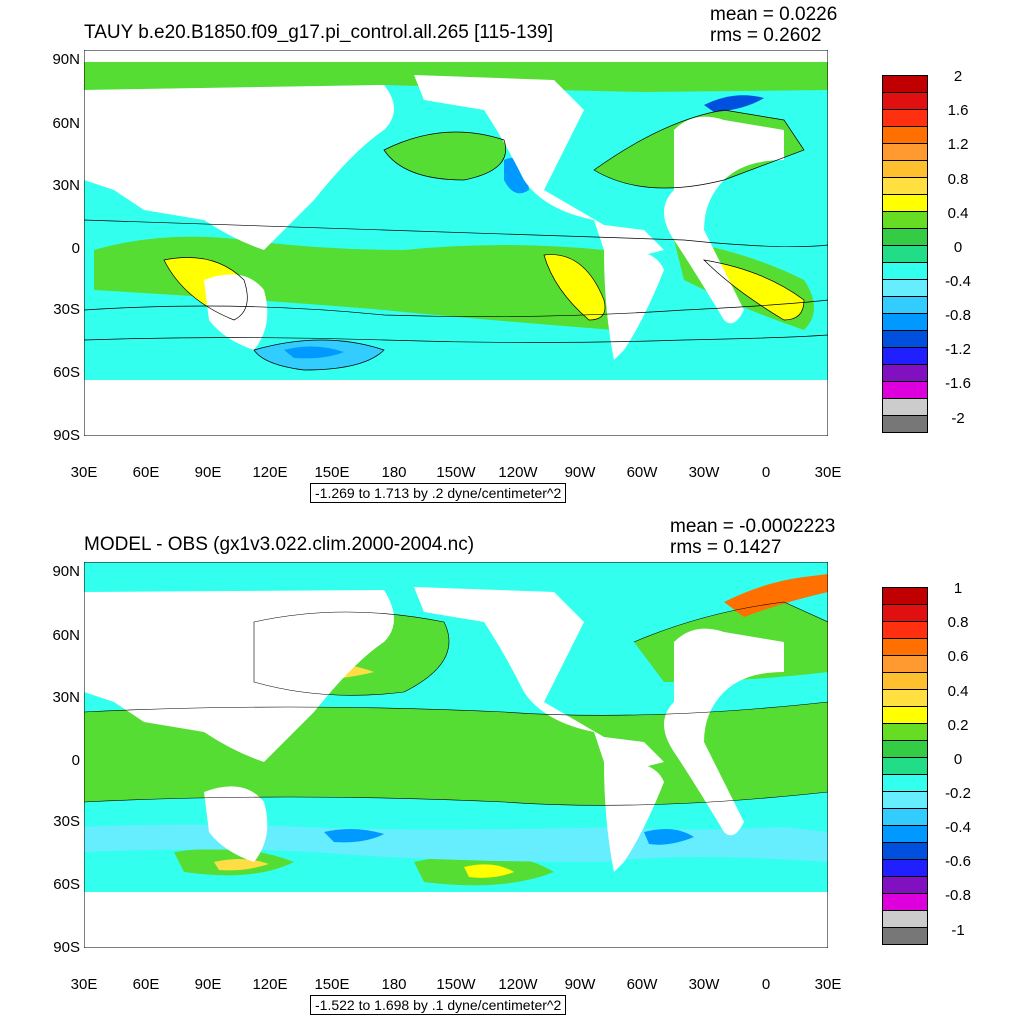 The height and width of the screenshot is (1024, 1024). I want to click on npacific-band, so click(445, 156).